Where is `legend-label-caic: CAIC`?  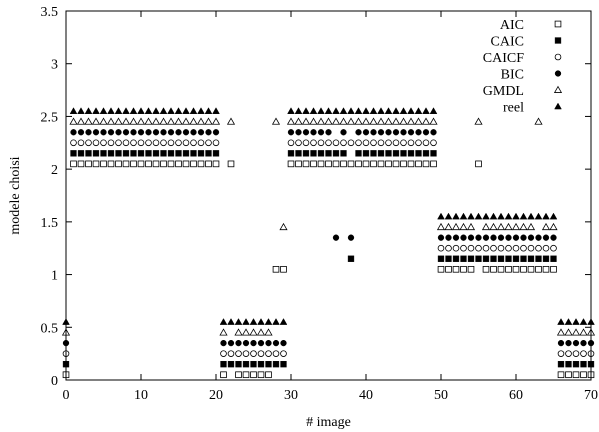
legend-label-caic: CAIC is located at coordinates (507, 42).